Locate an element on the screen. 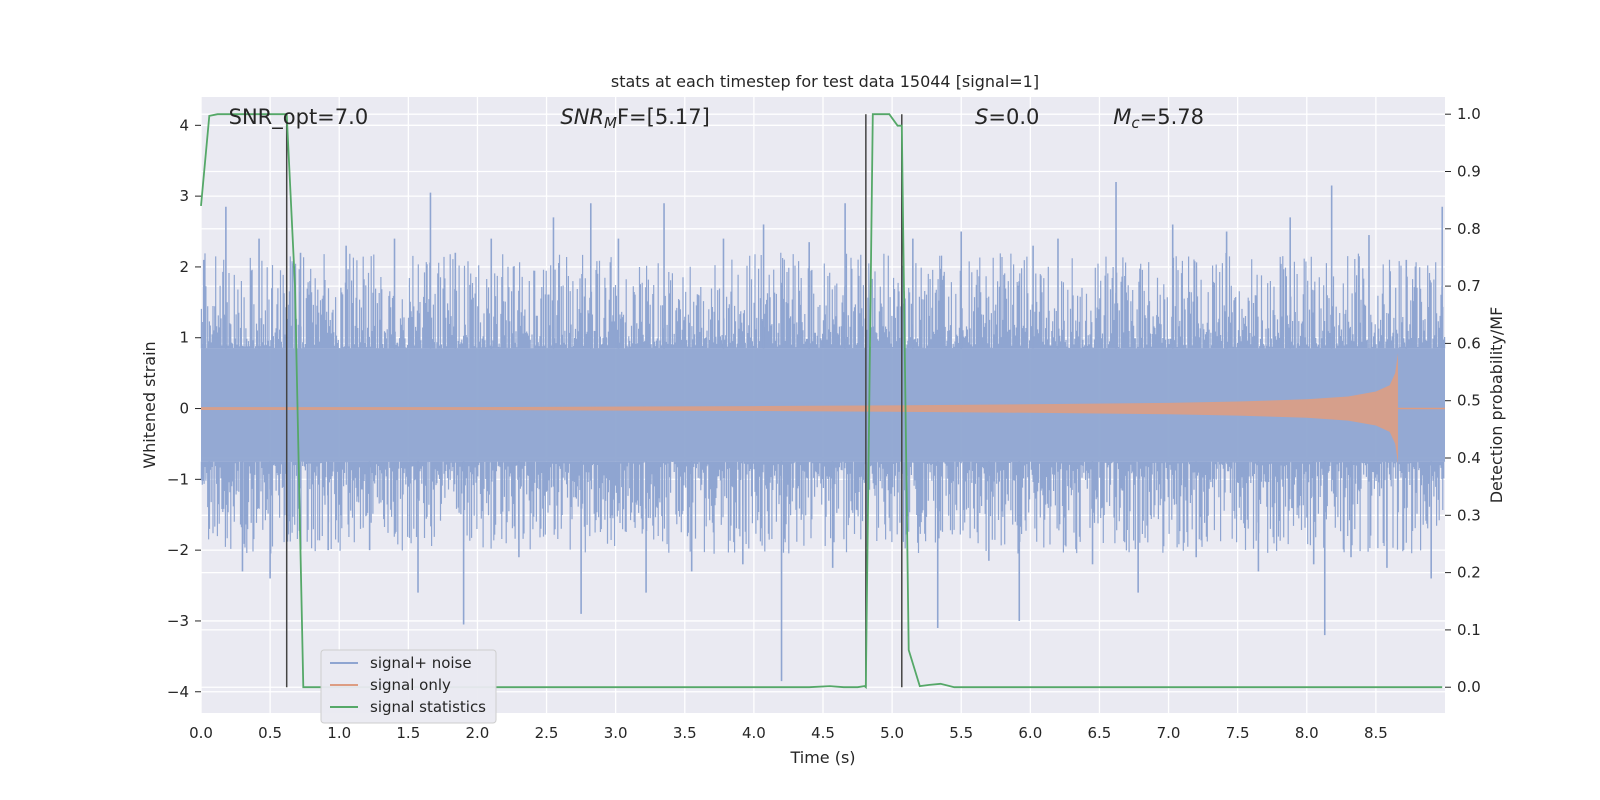  y-tick-label: 3 is located at coordinates (184, 196).